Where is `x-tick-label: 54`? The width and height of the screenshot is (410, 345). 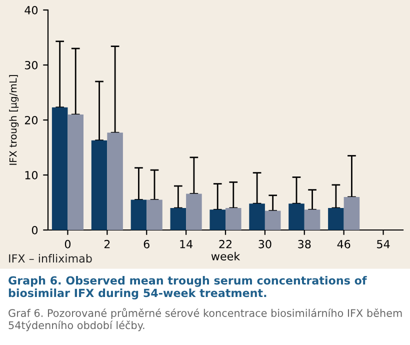
x-tick-label: 54 is located at coordinates (383, 244).